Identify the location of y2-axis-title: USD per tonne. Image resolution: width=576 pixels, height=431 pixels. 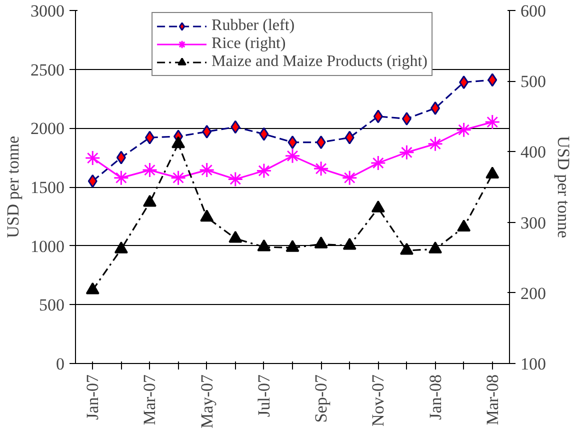
(563, 187).